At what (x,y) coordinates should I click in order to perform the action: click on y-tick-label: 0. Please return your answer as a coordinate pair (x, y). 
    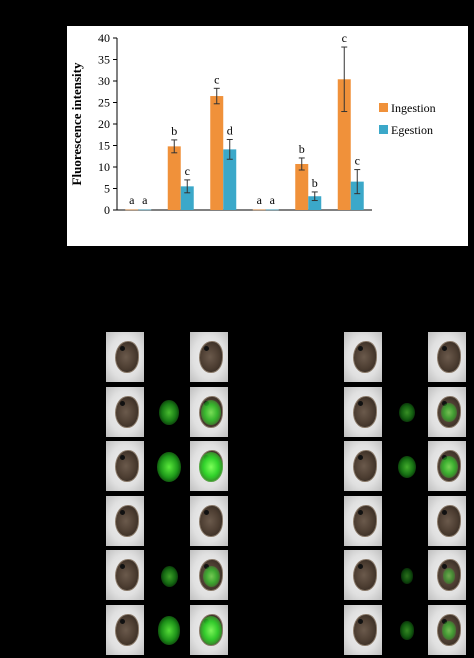
    Looking at the image, I should click on (107, 210).